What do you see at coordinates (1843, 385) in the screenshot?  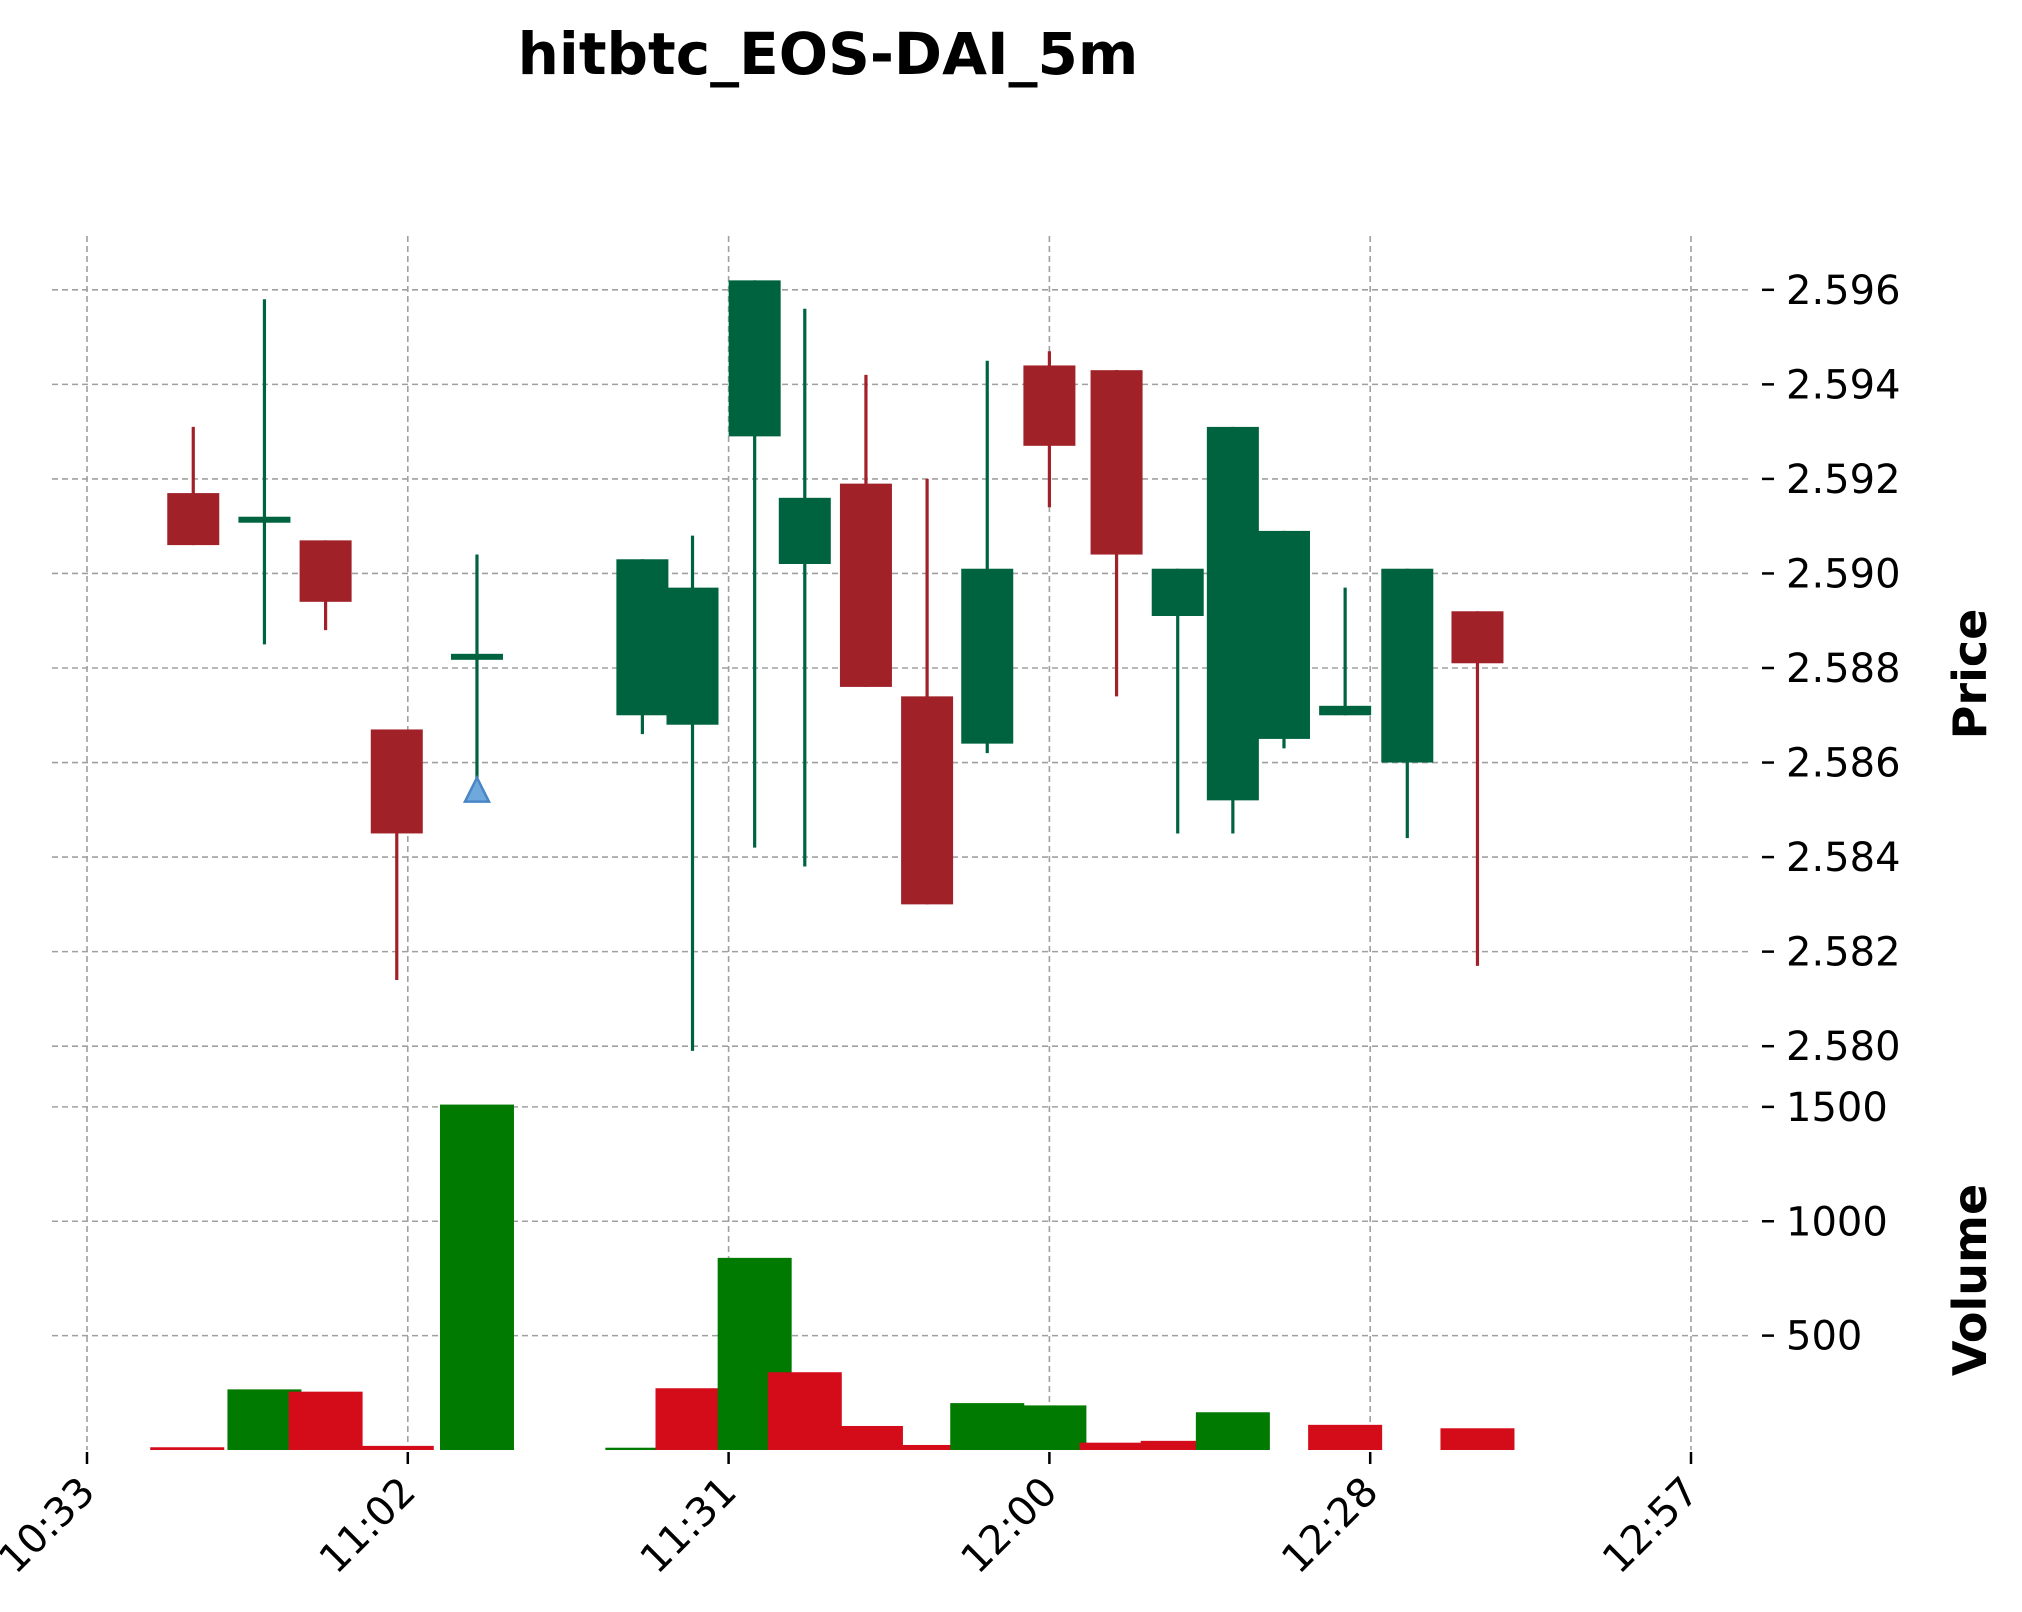 I see `price-tick-label: 2.594` at bounding box center [1843, 385].